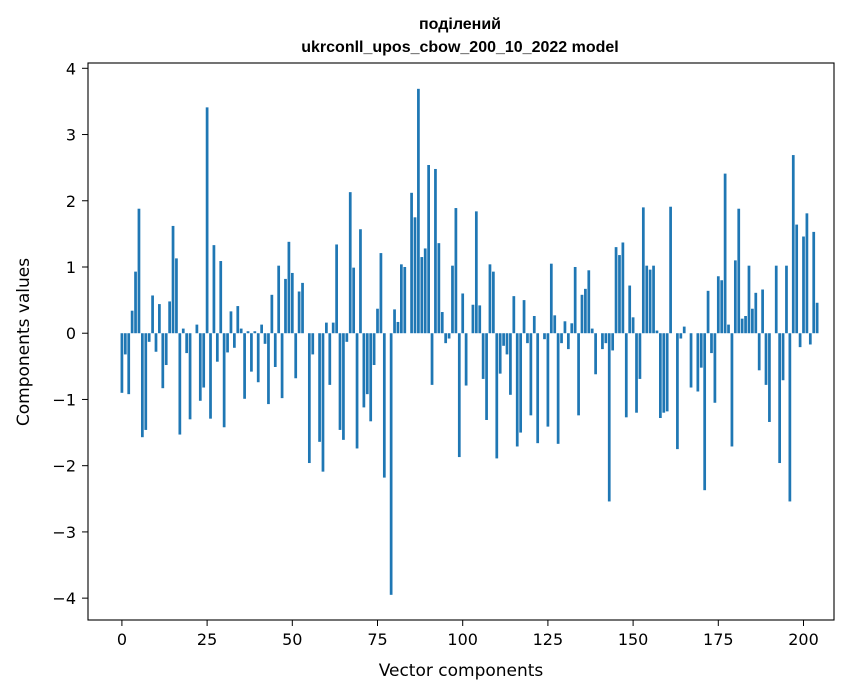 Image resolution: width=847 pixels, height=696 pixels. Describe the element at coordinates (122, 639) in the screenshot. I see `x-tick-label-0: 0` at that location.